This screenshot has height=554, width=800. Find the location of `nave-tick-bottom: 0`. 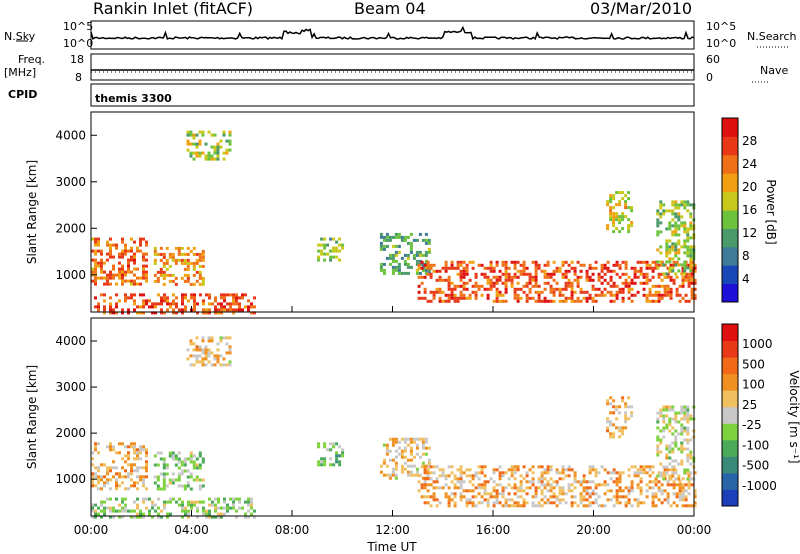

nave-tick-bottom: 0 is located at coordinates (709, 77).